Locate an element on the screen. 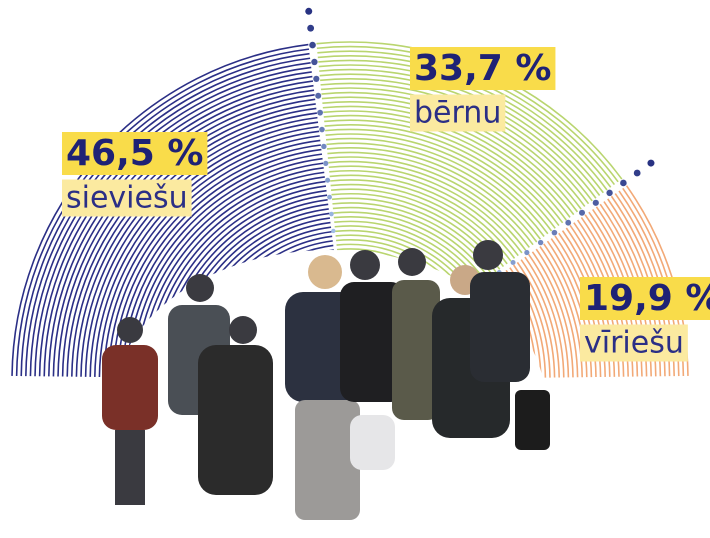  value-label: 19,9 % is located at coordinates (647, 298).